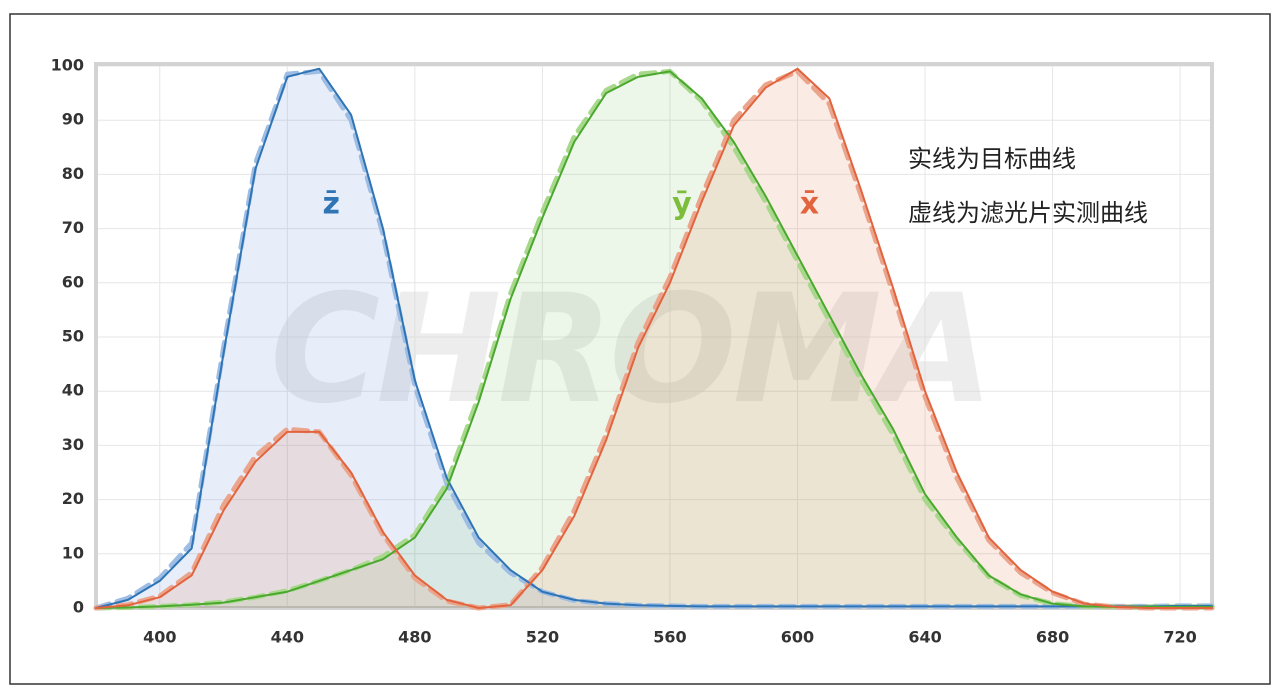  What do you see at coordinates (682, 204) in the screenshot?
I see `series-label: ȳ` at bounding box center [682, 204].